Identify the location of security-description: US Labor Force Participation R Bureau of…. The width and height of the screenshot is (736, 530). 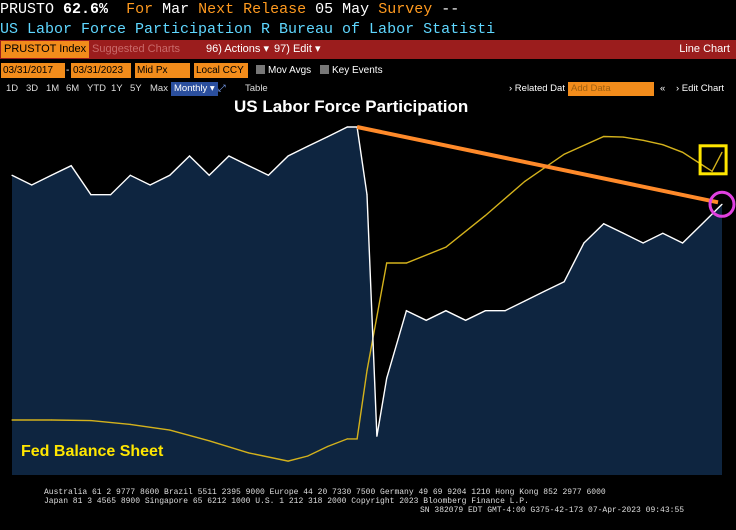
(248, 29).